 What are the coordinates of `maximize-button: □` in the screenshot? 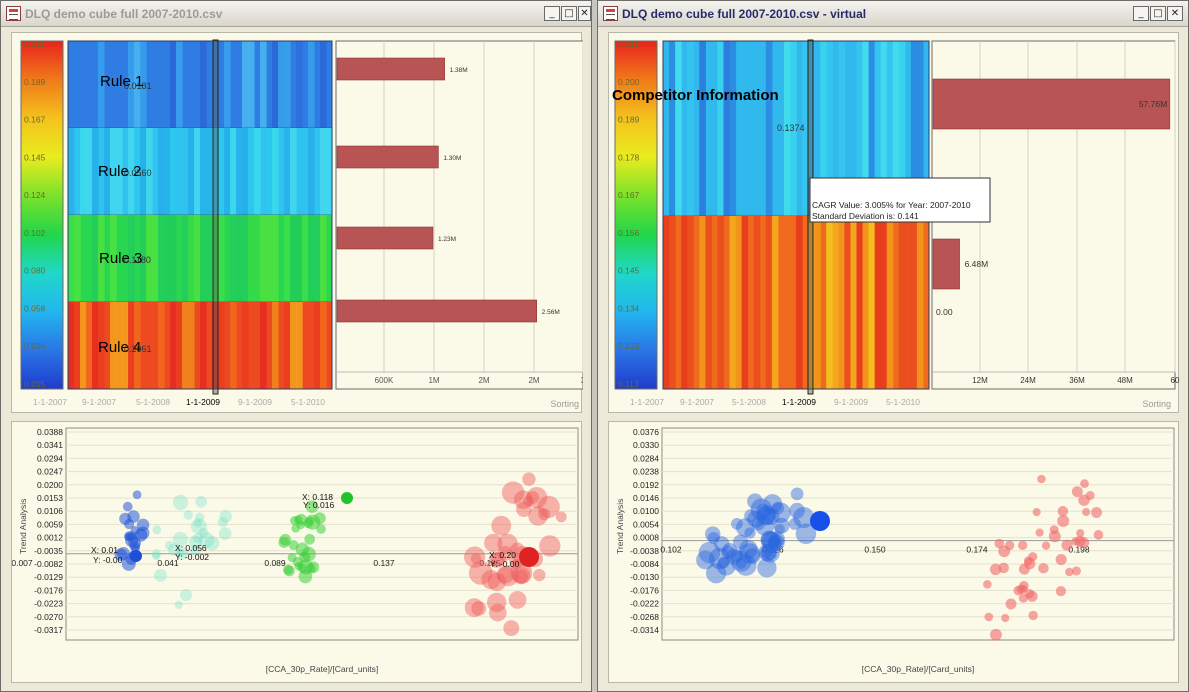 It's located at (569, 13).